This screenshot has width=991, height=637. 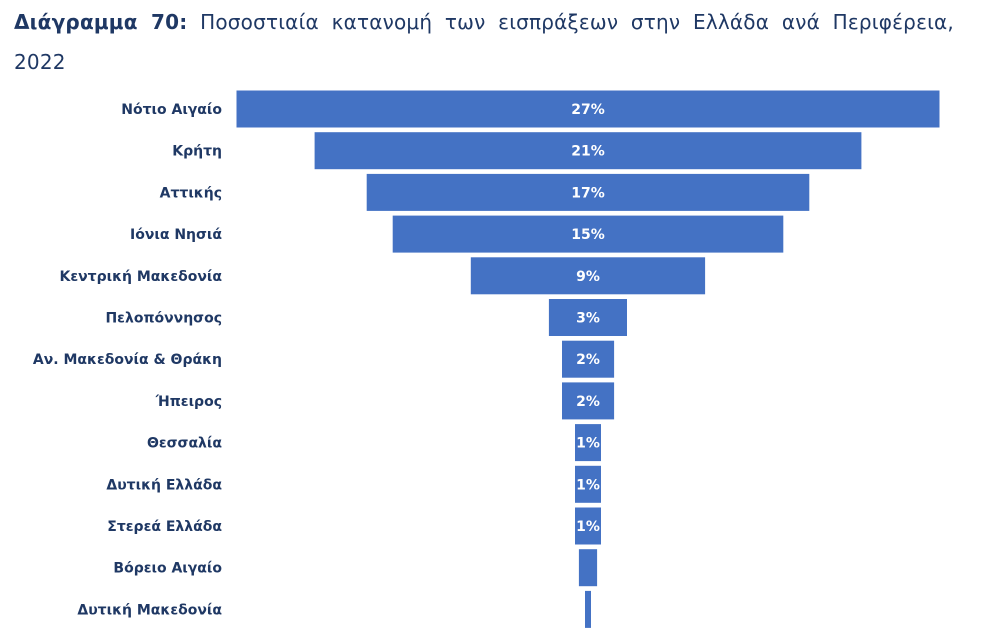 I want to click on bar-value-label-9: 1%, so click(x=588, y=444).